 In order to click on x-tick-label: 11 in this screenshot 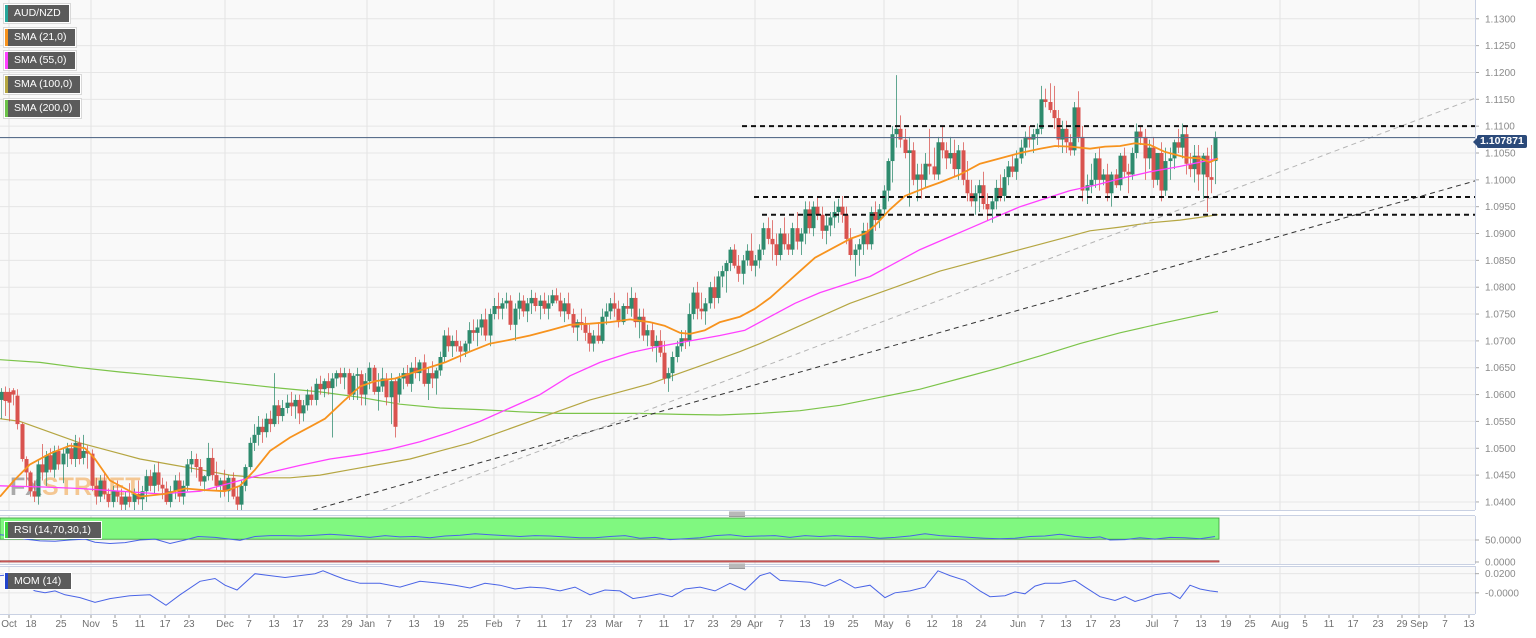, I will do `click(1329, 624)`.